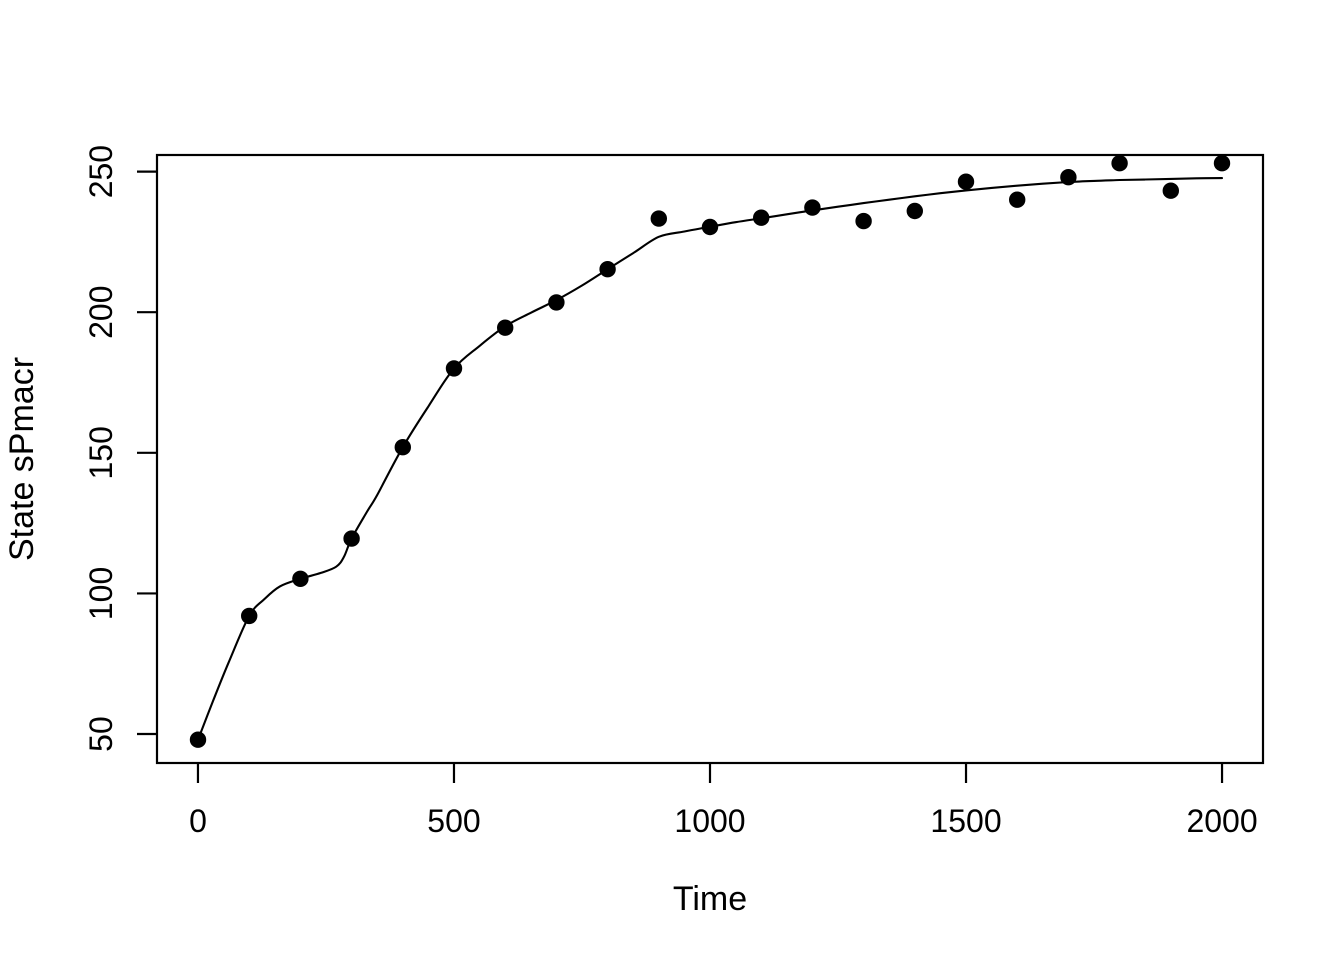 This screenshot has height=960, width=1344. What do you see at coordinates (965, 821) in the screenshot?
I see `x-tick-label: 1500` at bounding box center [965, 821].